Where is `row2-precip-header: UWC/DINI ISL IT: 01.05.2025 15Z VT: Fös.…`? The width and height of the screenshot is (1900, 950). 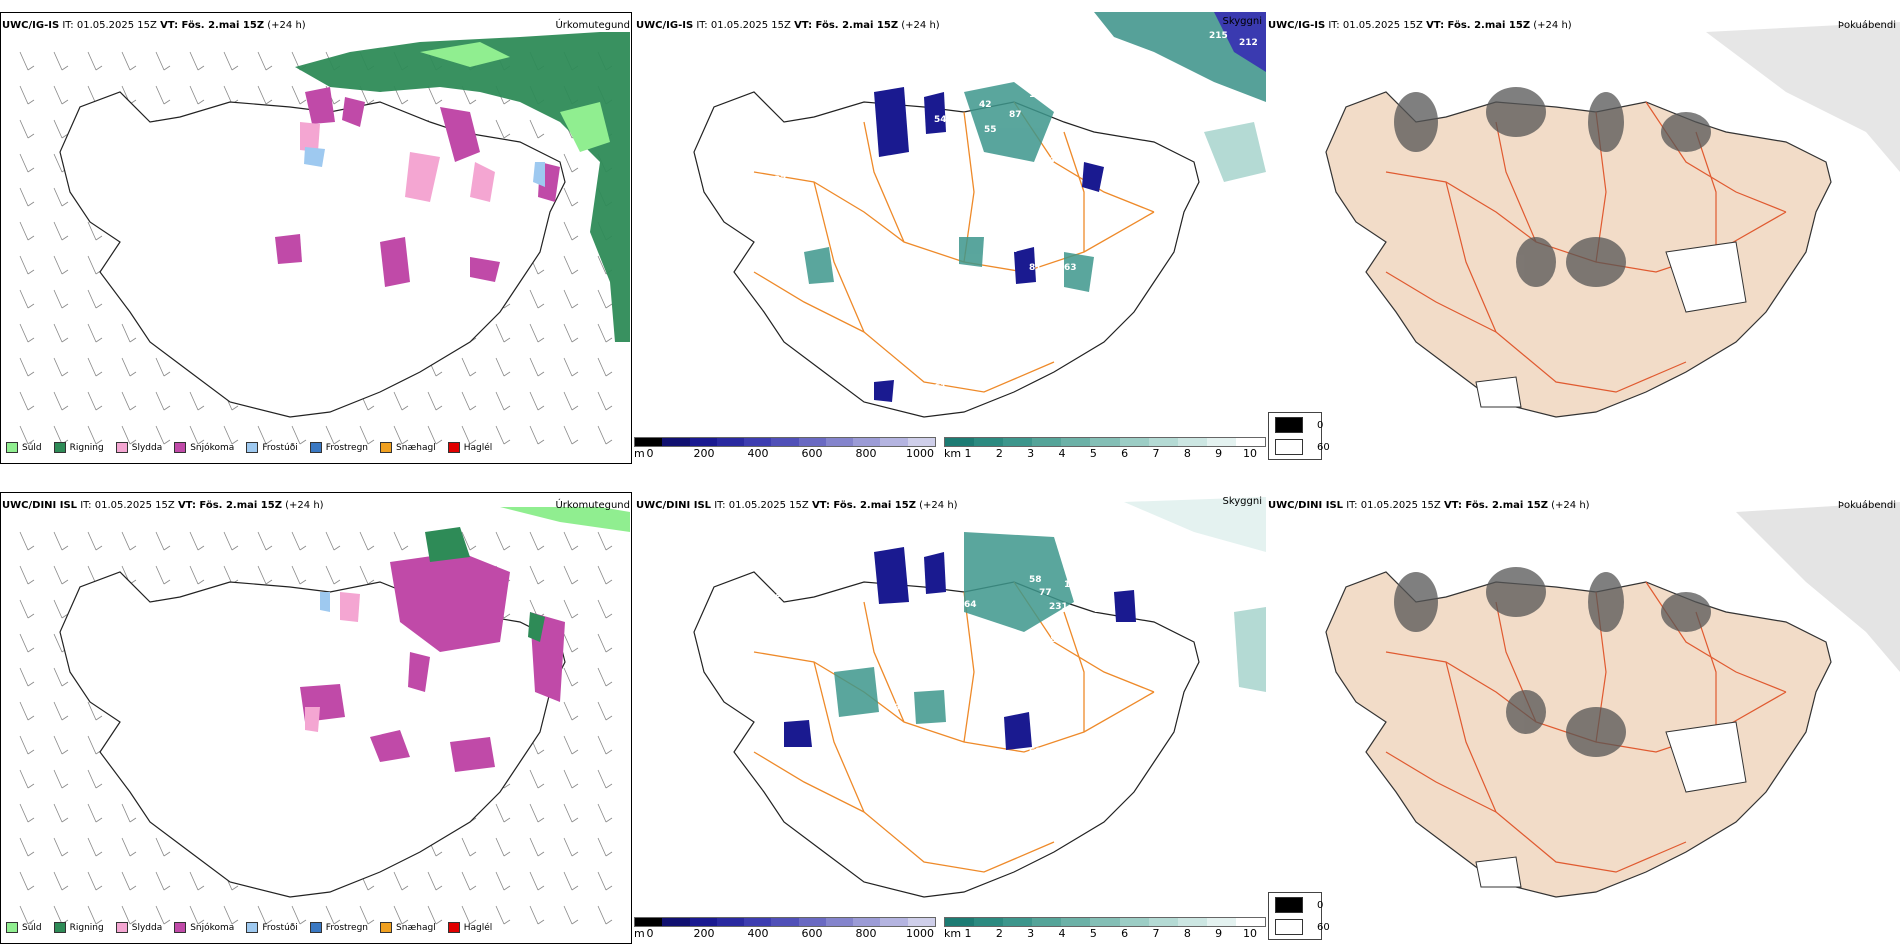 row2-precip-header: UWC/DINI ISL IT: 01.05.2025 15Z VT: Fös.… is located at coordinates (163, 505).